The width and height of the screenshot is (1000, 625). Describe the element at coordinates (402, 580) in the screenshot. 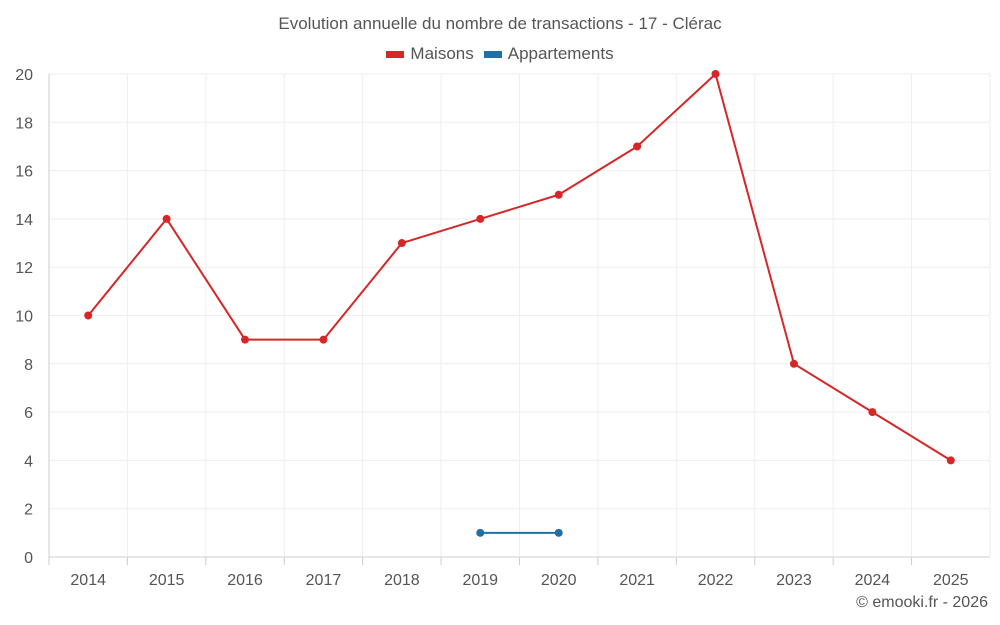

I see `x-tick-label: 2018` at that location.